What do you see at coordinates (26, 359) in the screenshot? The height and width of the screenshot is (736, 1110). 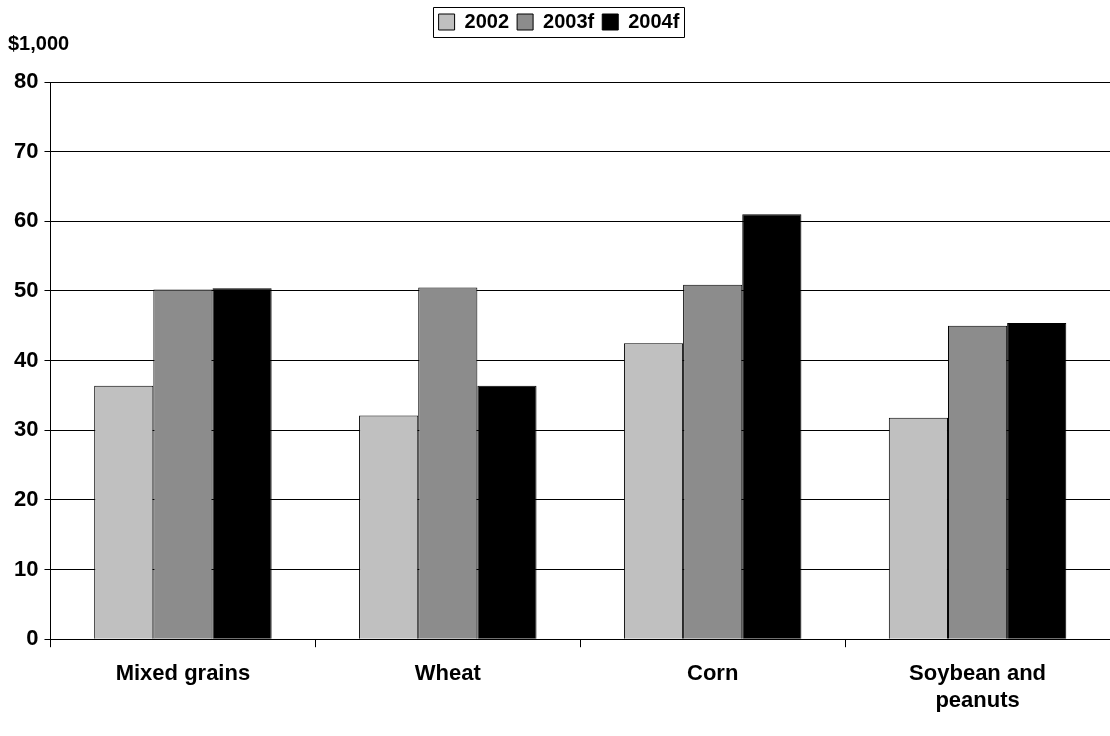 I see `y-tick-label: 40` at bounding box center [26, 359].